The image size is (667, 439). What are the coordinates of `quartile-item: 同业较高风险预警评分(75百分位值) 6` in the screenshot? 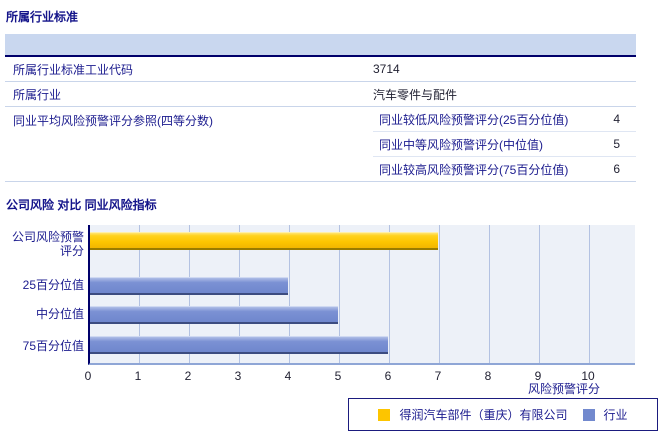 It's located at (504, 169).